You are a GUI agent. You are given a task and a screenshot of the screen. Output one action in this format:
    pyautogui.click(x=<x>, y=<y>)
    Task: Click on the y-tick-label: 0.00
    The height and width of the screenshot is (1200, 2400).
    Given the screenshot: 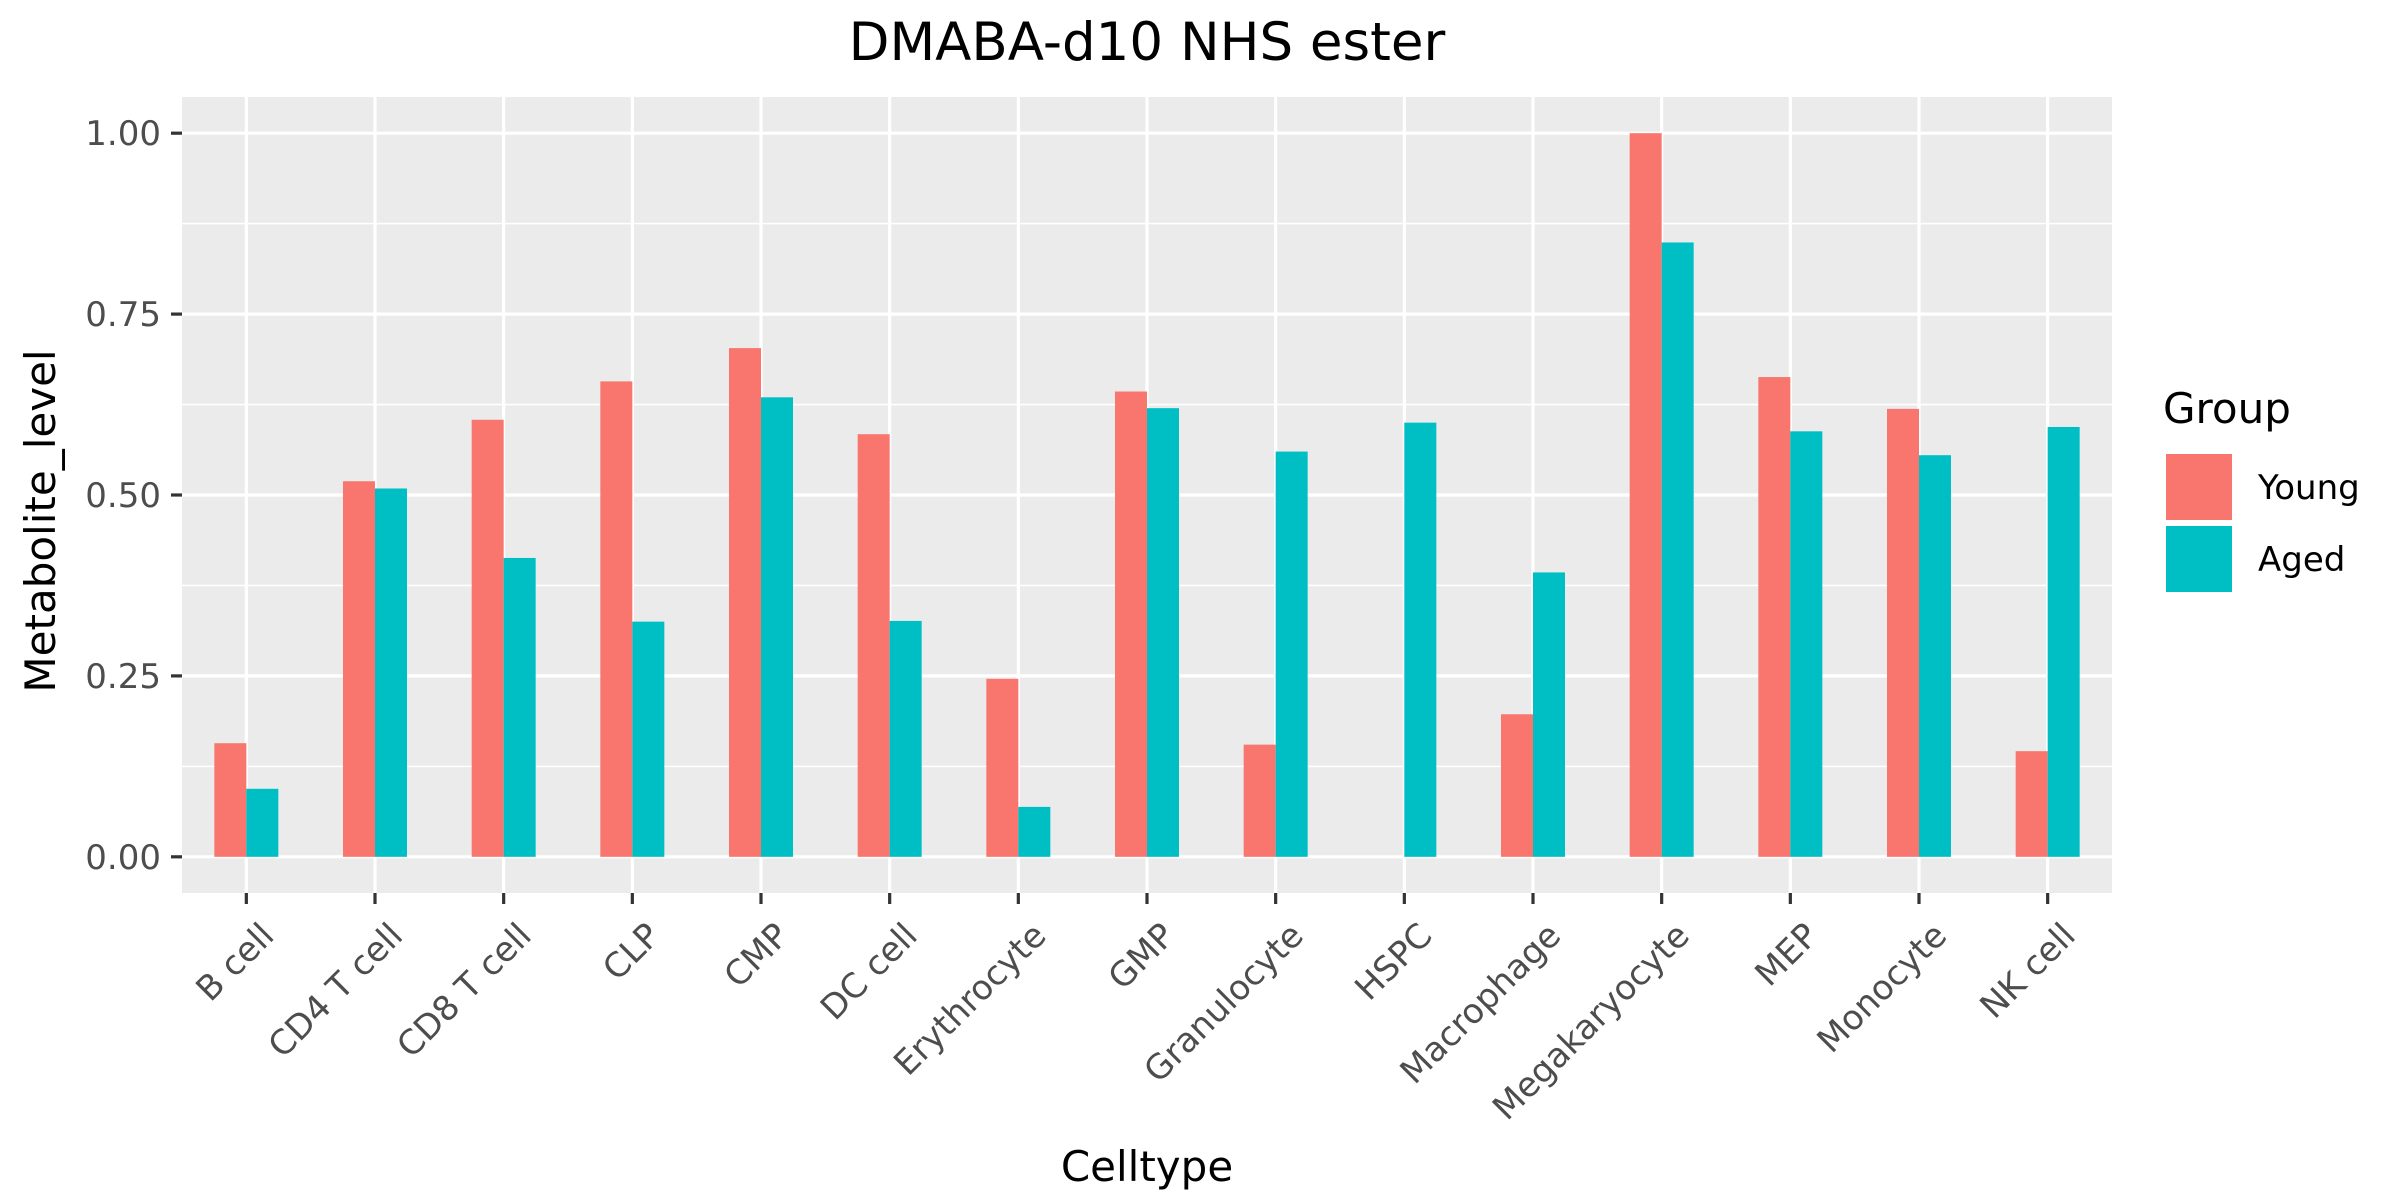 What is the action you would take?
    pyautogui.click(x=123, y=858)
    